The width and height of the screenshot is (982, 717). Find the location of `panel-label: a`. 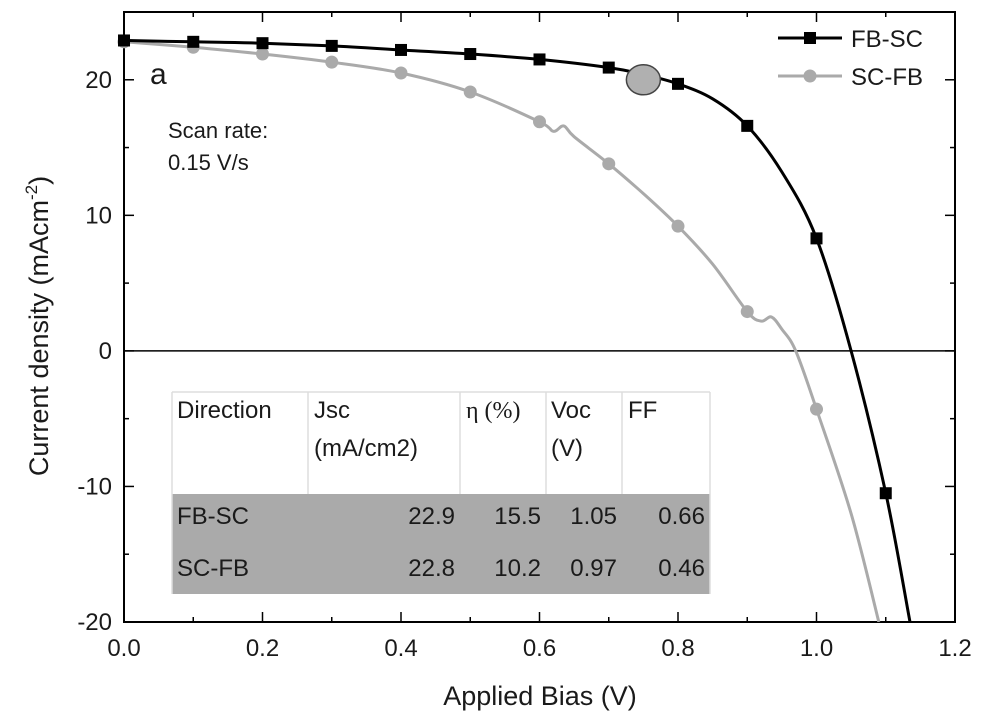

panel-label: a is located at coordinates (158, 74).